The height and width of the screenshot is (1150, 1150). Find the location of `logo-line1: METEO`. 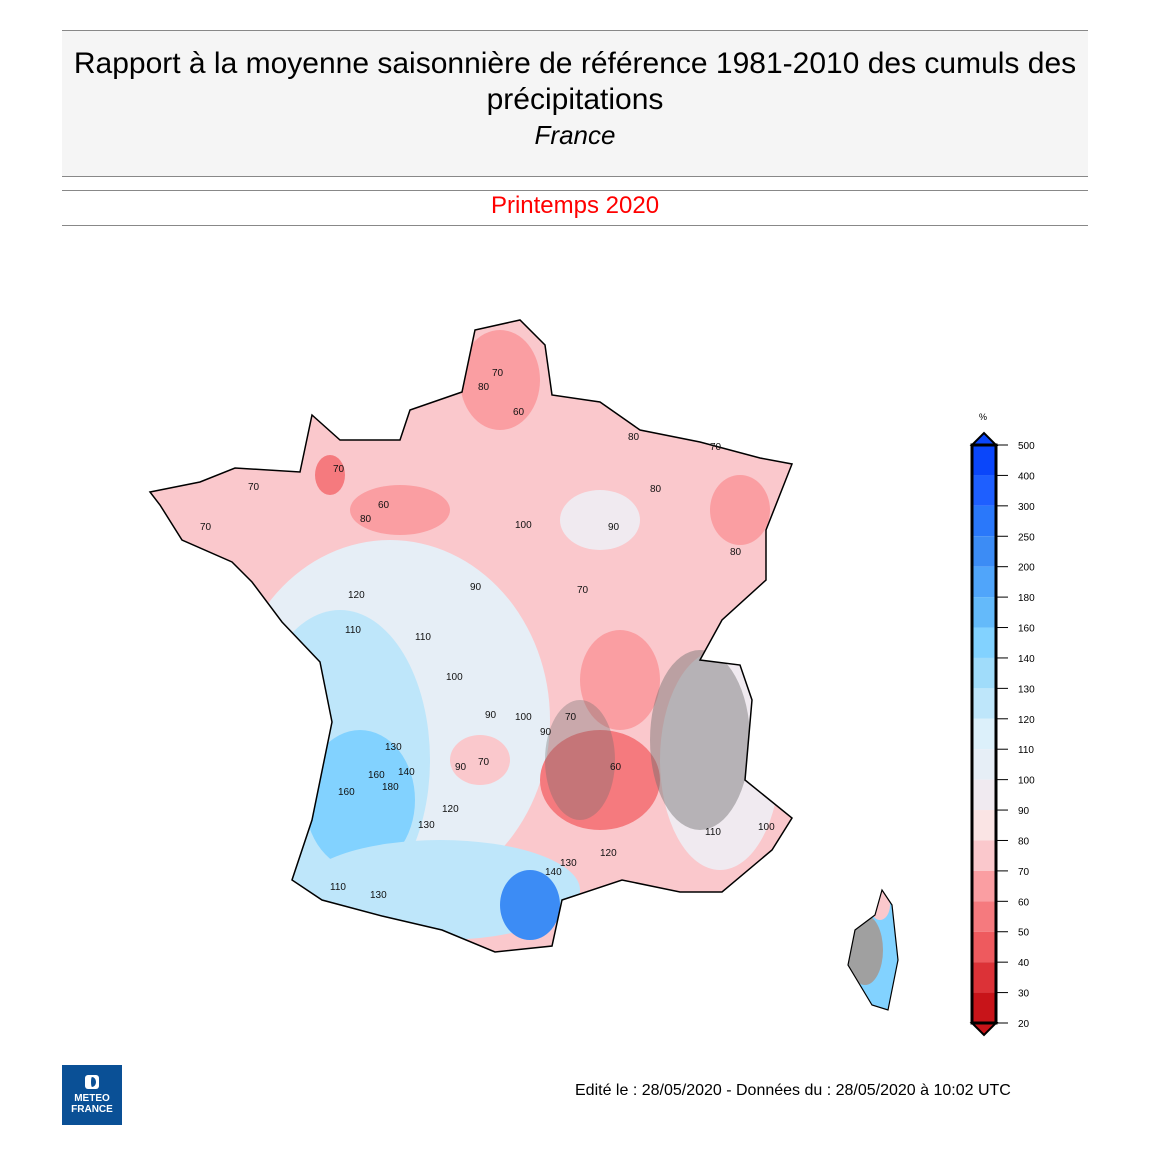

logo-line1: METEO is located at coordinates (92, 1098).